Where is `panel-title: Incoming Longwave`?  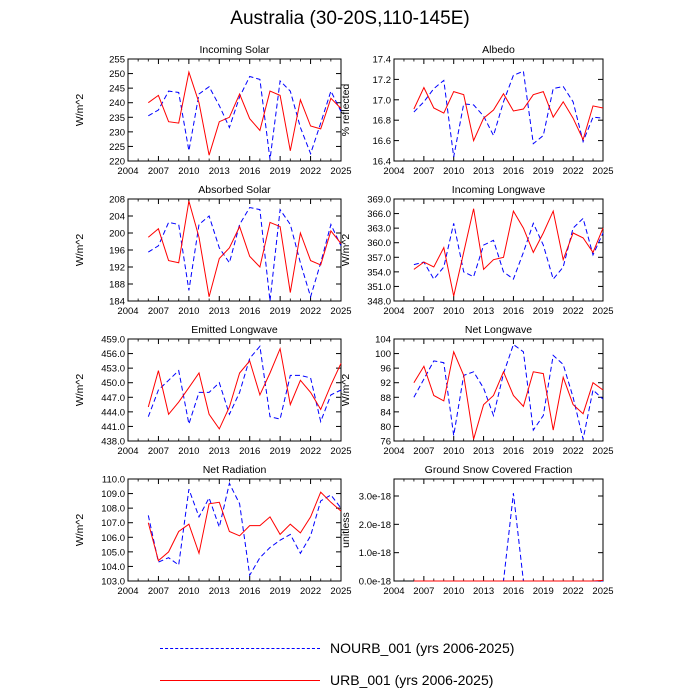 panel-title: Incoming Longwave is located at coordinates (499, 190).